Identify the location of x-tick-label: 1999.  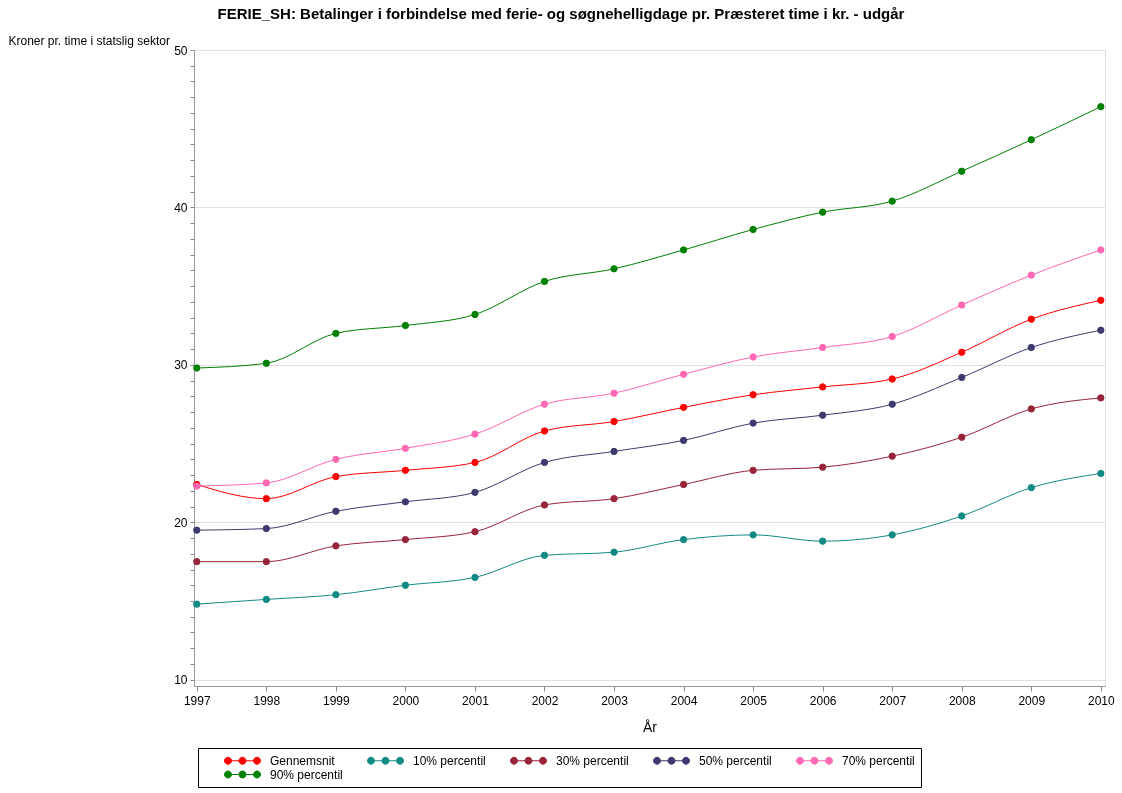
(337, 700).